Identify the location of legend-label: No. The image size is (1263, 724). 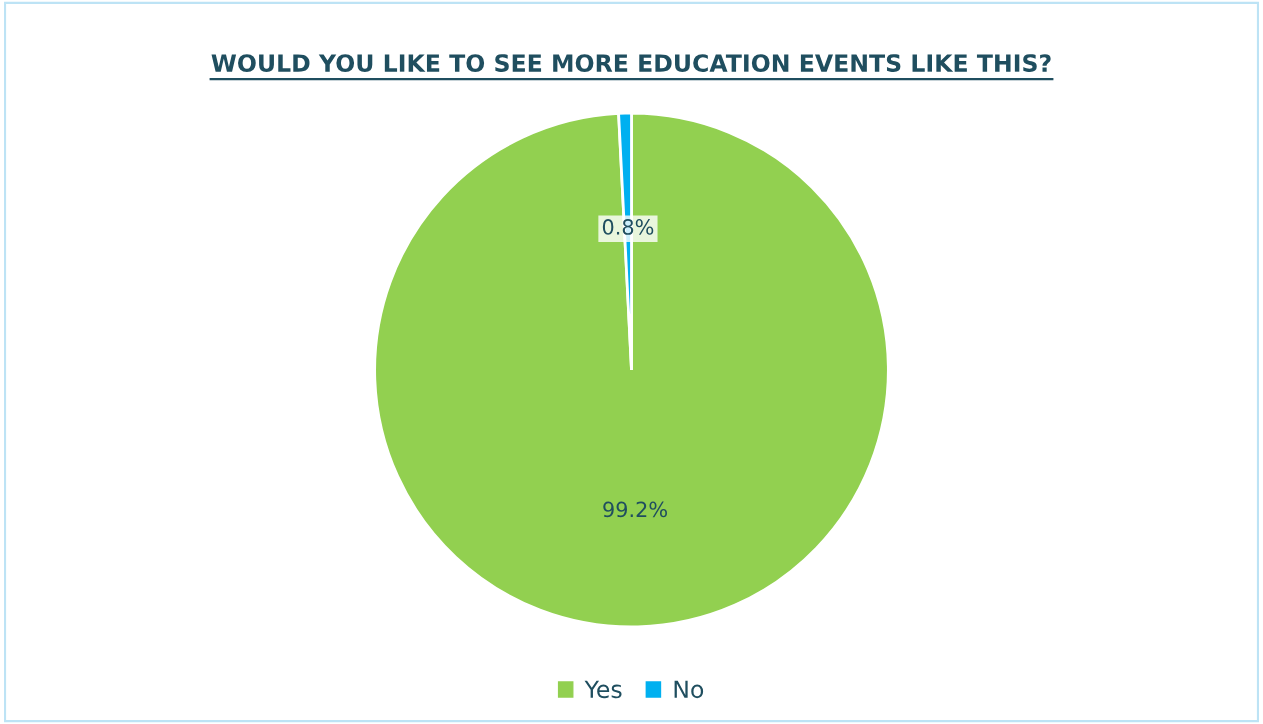
(689, 689).